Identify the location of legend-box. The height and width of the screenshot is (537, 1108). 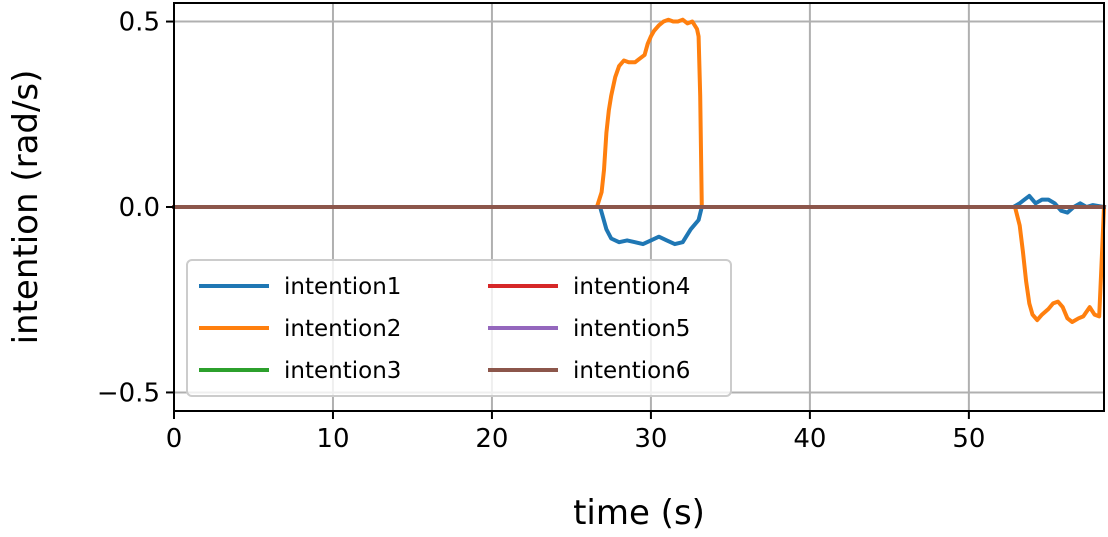
(459, 328).